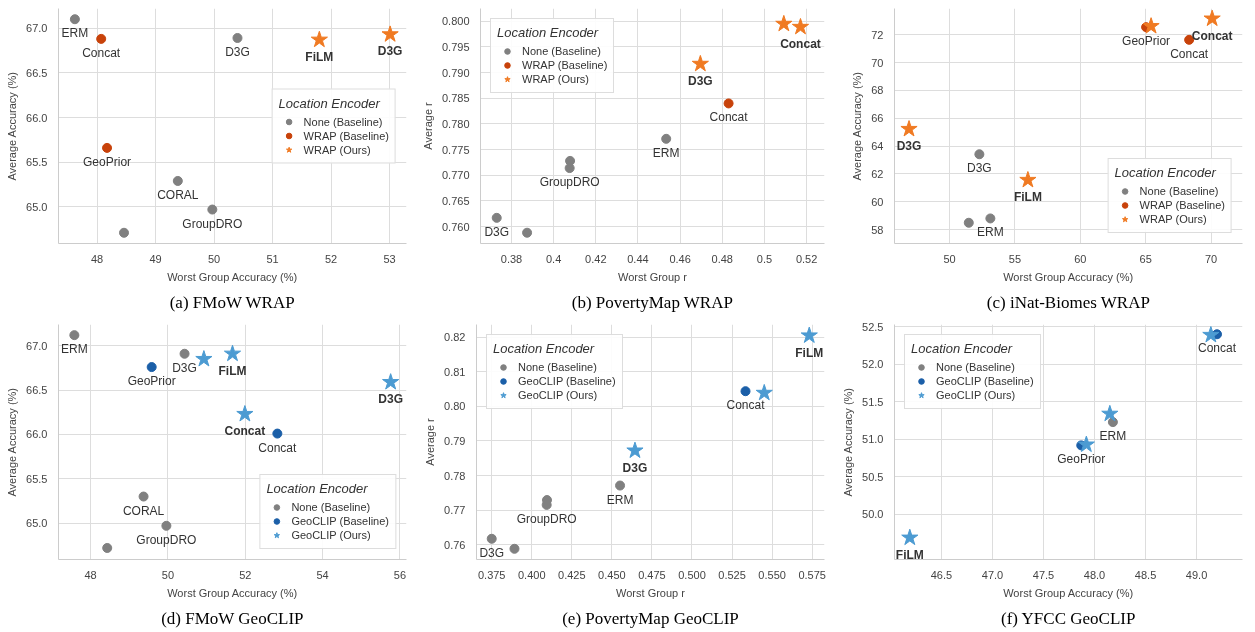 The image size is (1255, 632). What do you see at coordinates (806, 258) in the screenshot?
I see `x-tick-label: 0.52` at bounding box center [806, 258].